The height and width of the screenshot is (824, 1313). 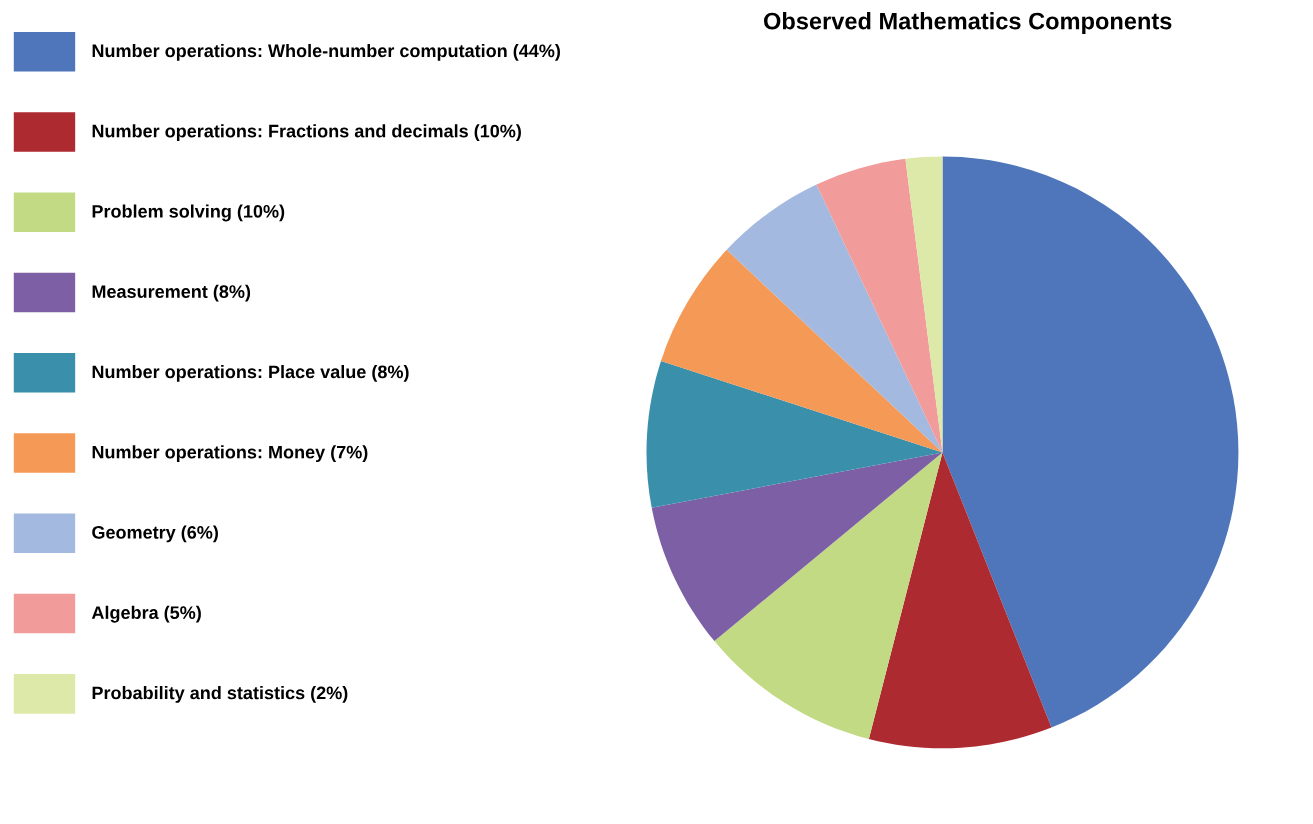 What do you see at coordinates (171, 293) in the screenshot?
I see `legend-label: Measurement (8%)` at bounding box center [171, 293].